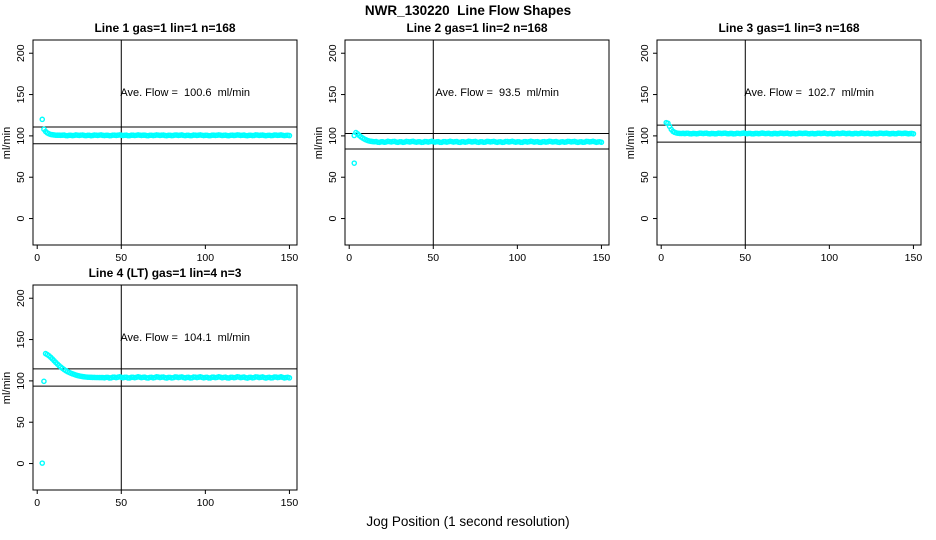  Describe the element at coordinates (781, 151) in the screenshot. I see `subplot-3: 0 50 100 150 0 50 100 150 200` at that location.